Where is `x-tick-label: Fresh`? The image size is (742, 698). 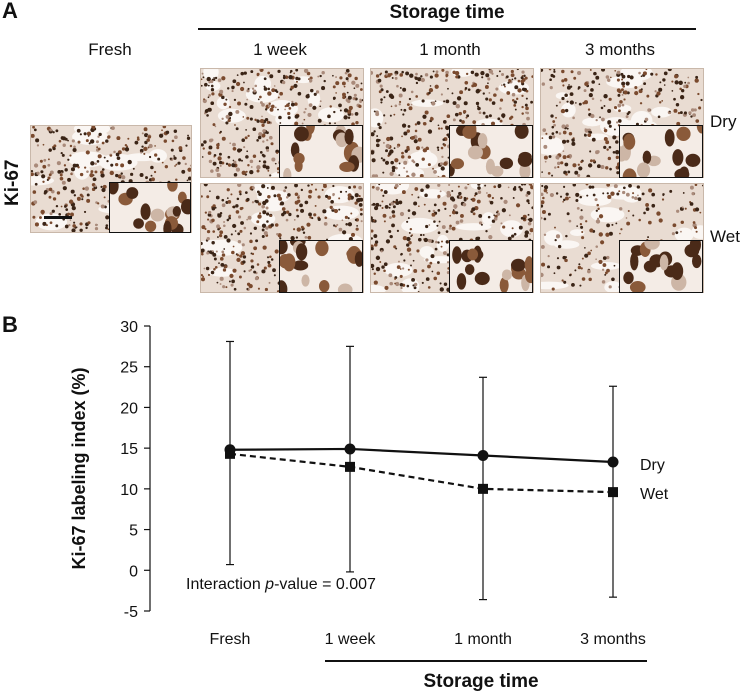
x-tick-label: Fresh is located at coordinates (230, 639).